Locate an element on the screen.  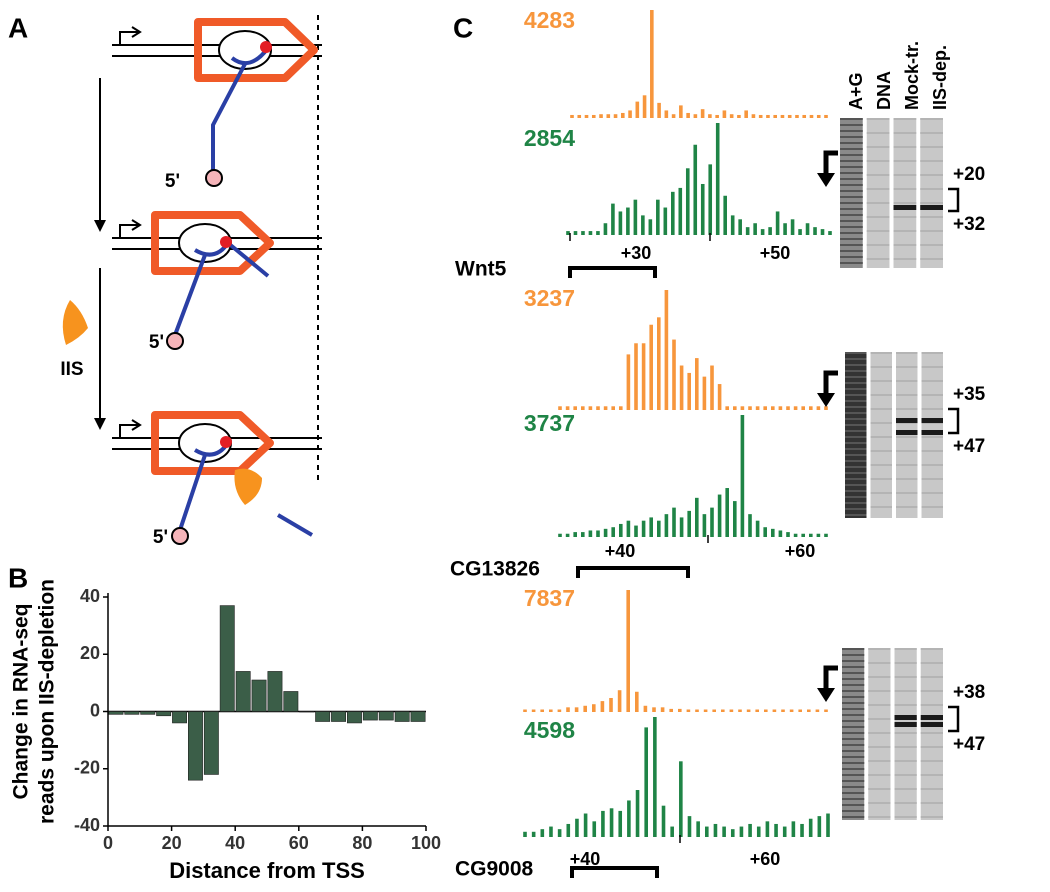
y-tick-label: 0 is located at coordinates (95, 710).